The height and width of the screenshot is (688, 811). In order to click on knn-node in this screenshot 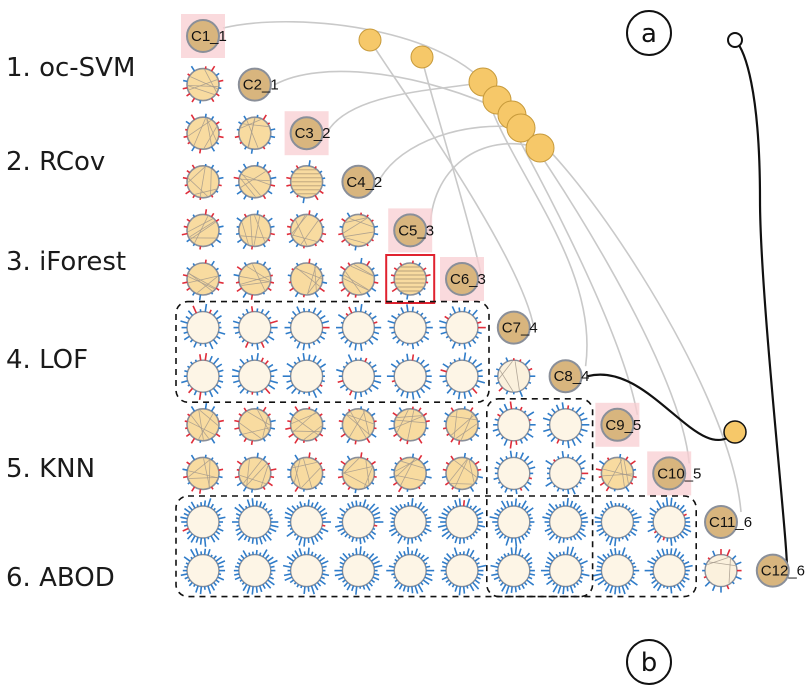, I will do `click(735, 432)`.